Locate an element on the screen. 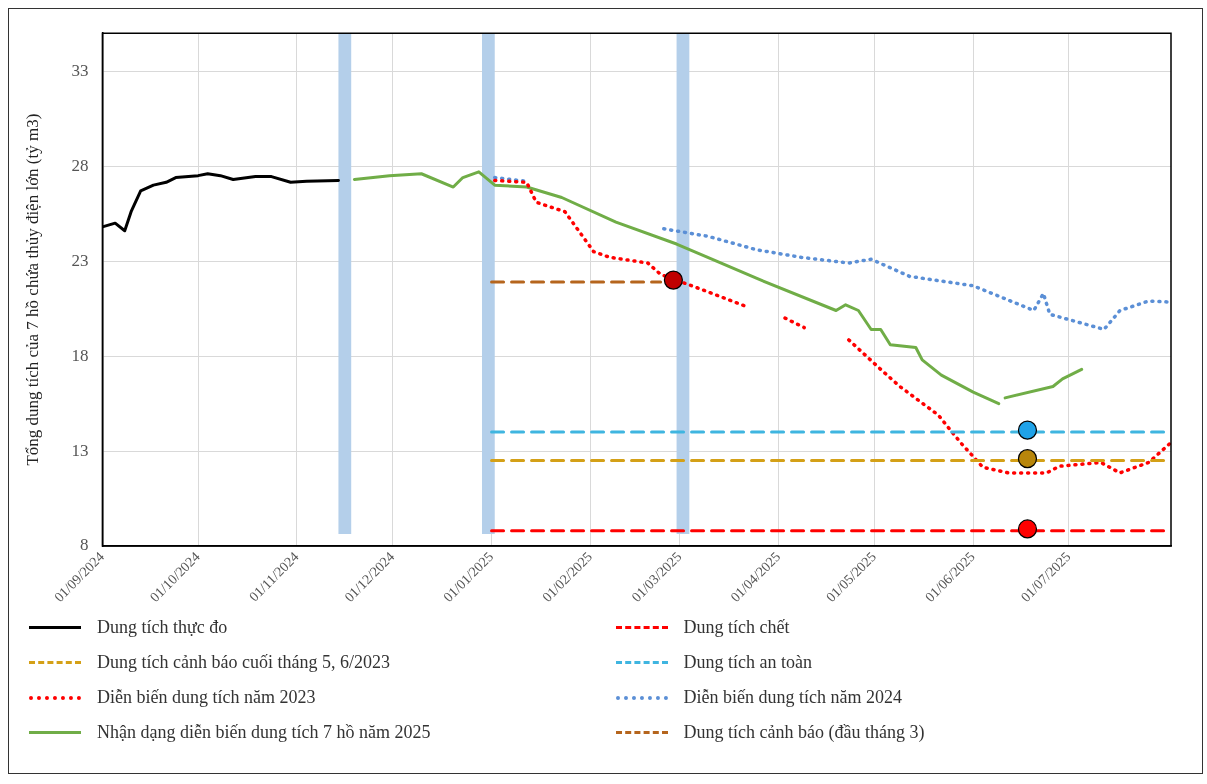 This screenshot has height=784, width=1207. y-tick-label: 33 is located at coordinates (80, 70).